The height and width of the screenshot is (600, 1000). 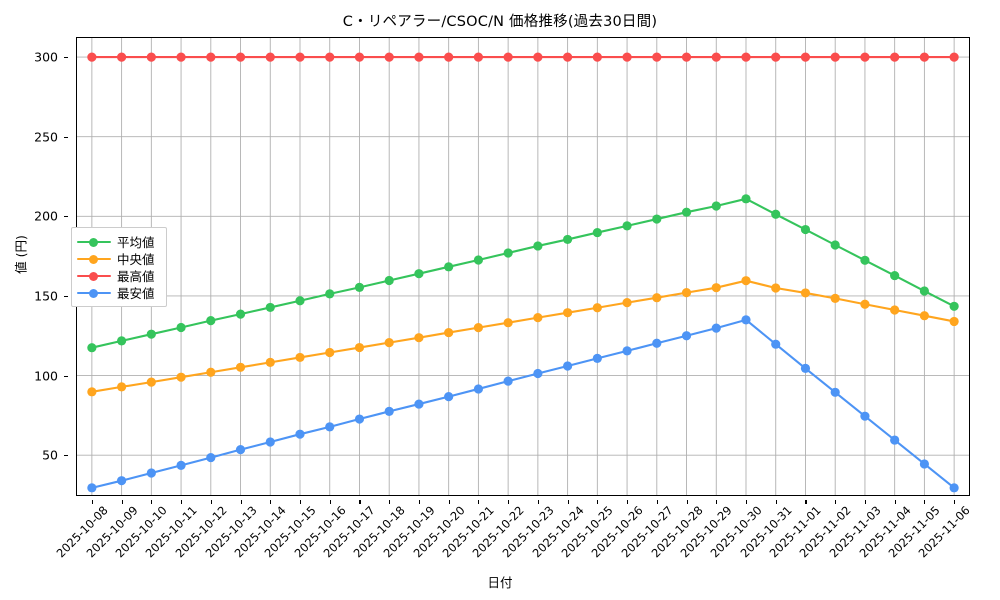 I want to click on y-axis-ticks: 50 100 150 200 250 300, so click(x=34, y=266).